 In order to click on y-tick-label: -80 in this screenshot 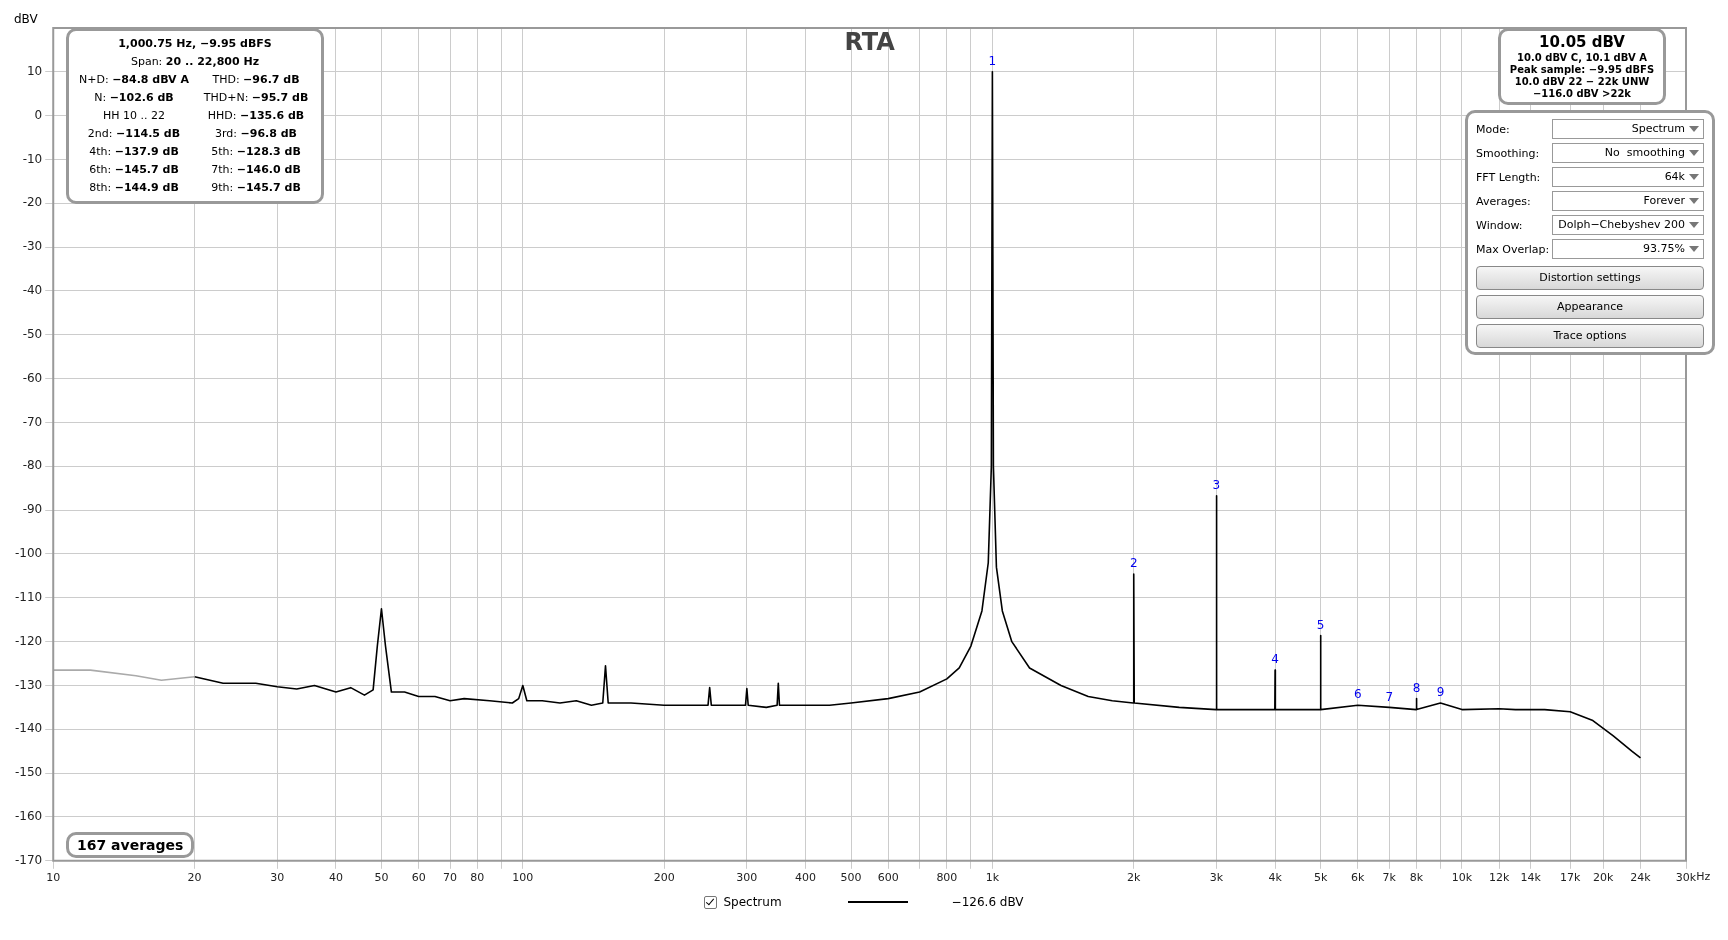, I will do `click(32, 465)`.